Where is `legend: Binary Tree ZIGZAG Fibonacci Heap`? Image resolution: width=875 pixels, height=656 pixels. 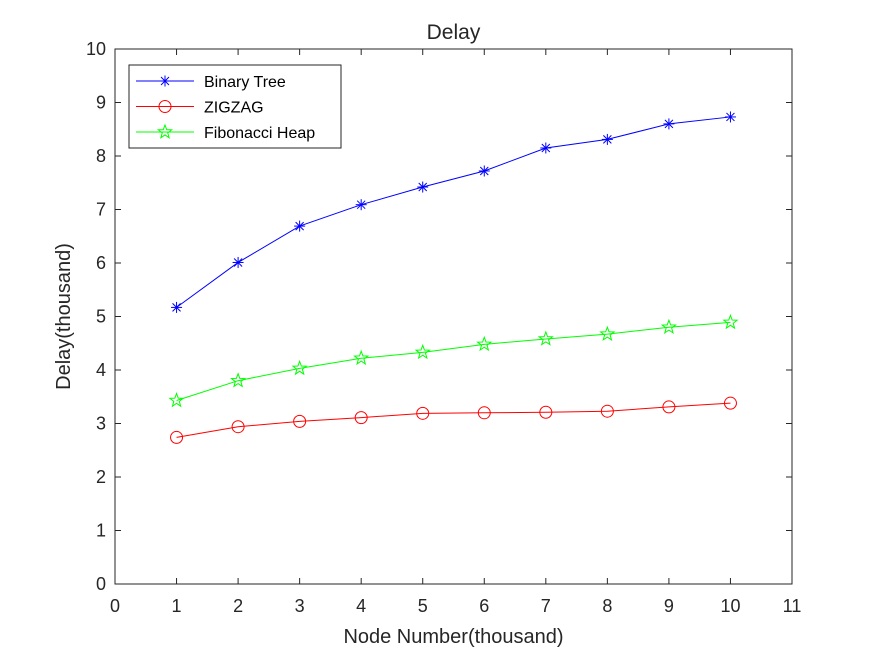
legend: Binary Tree ZIGZAG Fibonacci Heap is located at coordinates (235, 106).